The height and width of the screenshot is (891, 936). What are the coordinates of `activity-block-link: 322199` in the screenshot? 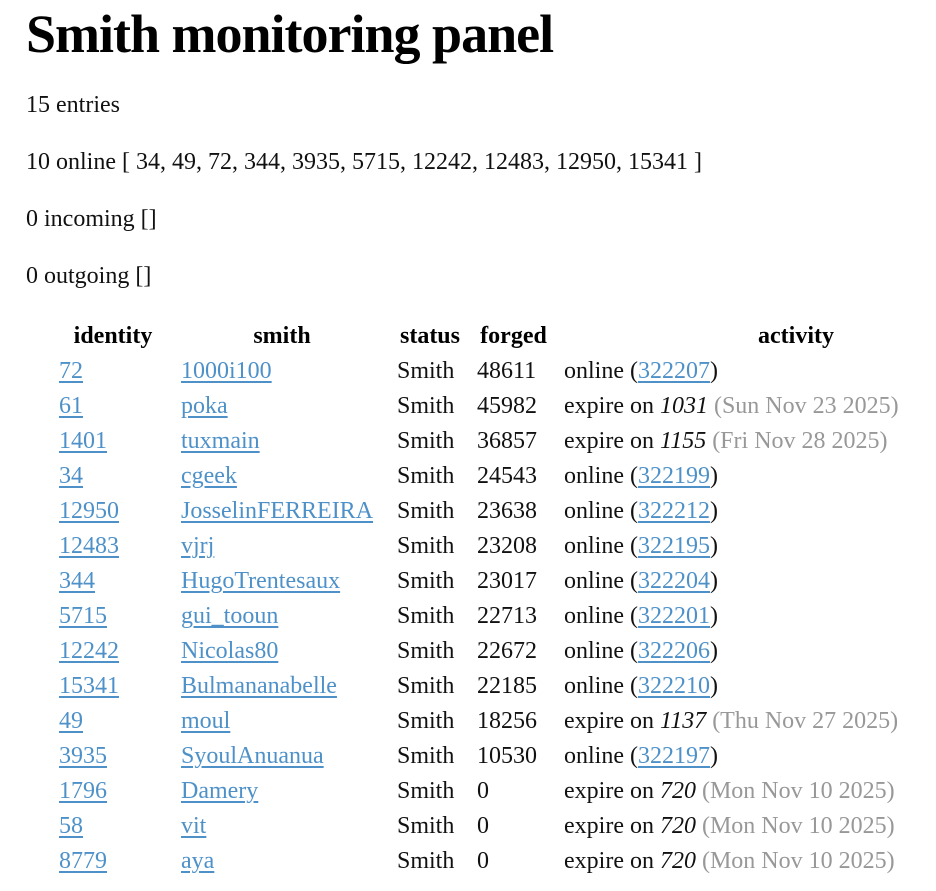 It's located at (673, 476).